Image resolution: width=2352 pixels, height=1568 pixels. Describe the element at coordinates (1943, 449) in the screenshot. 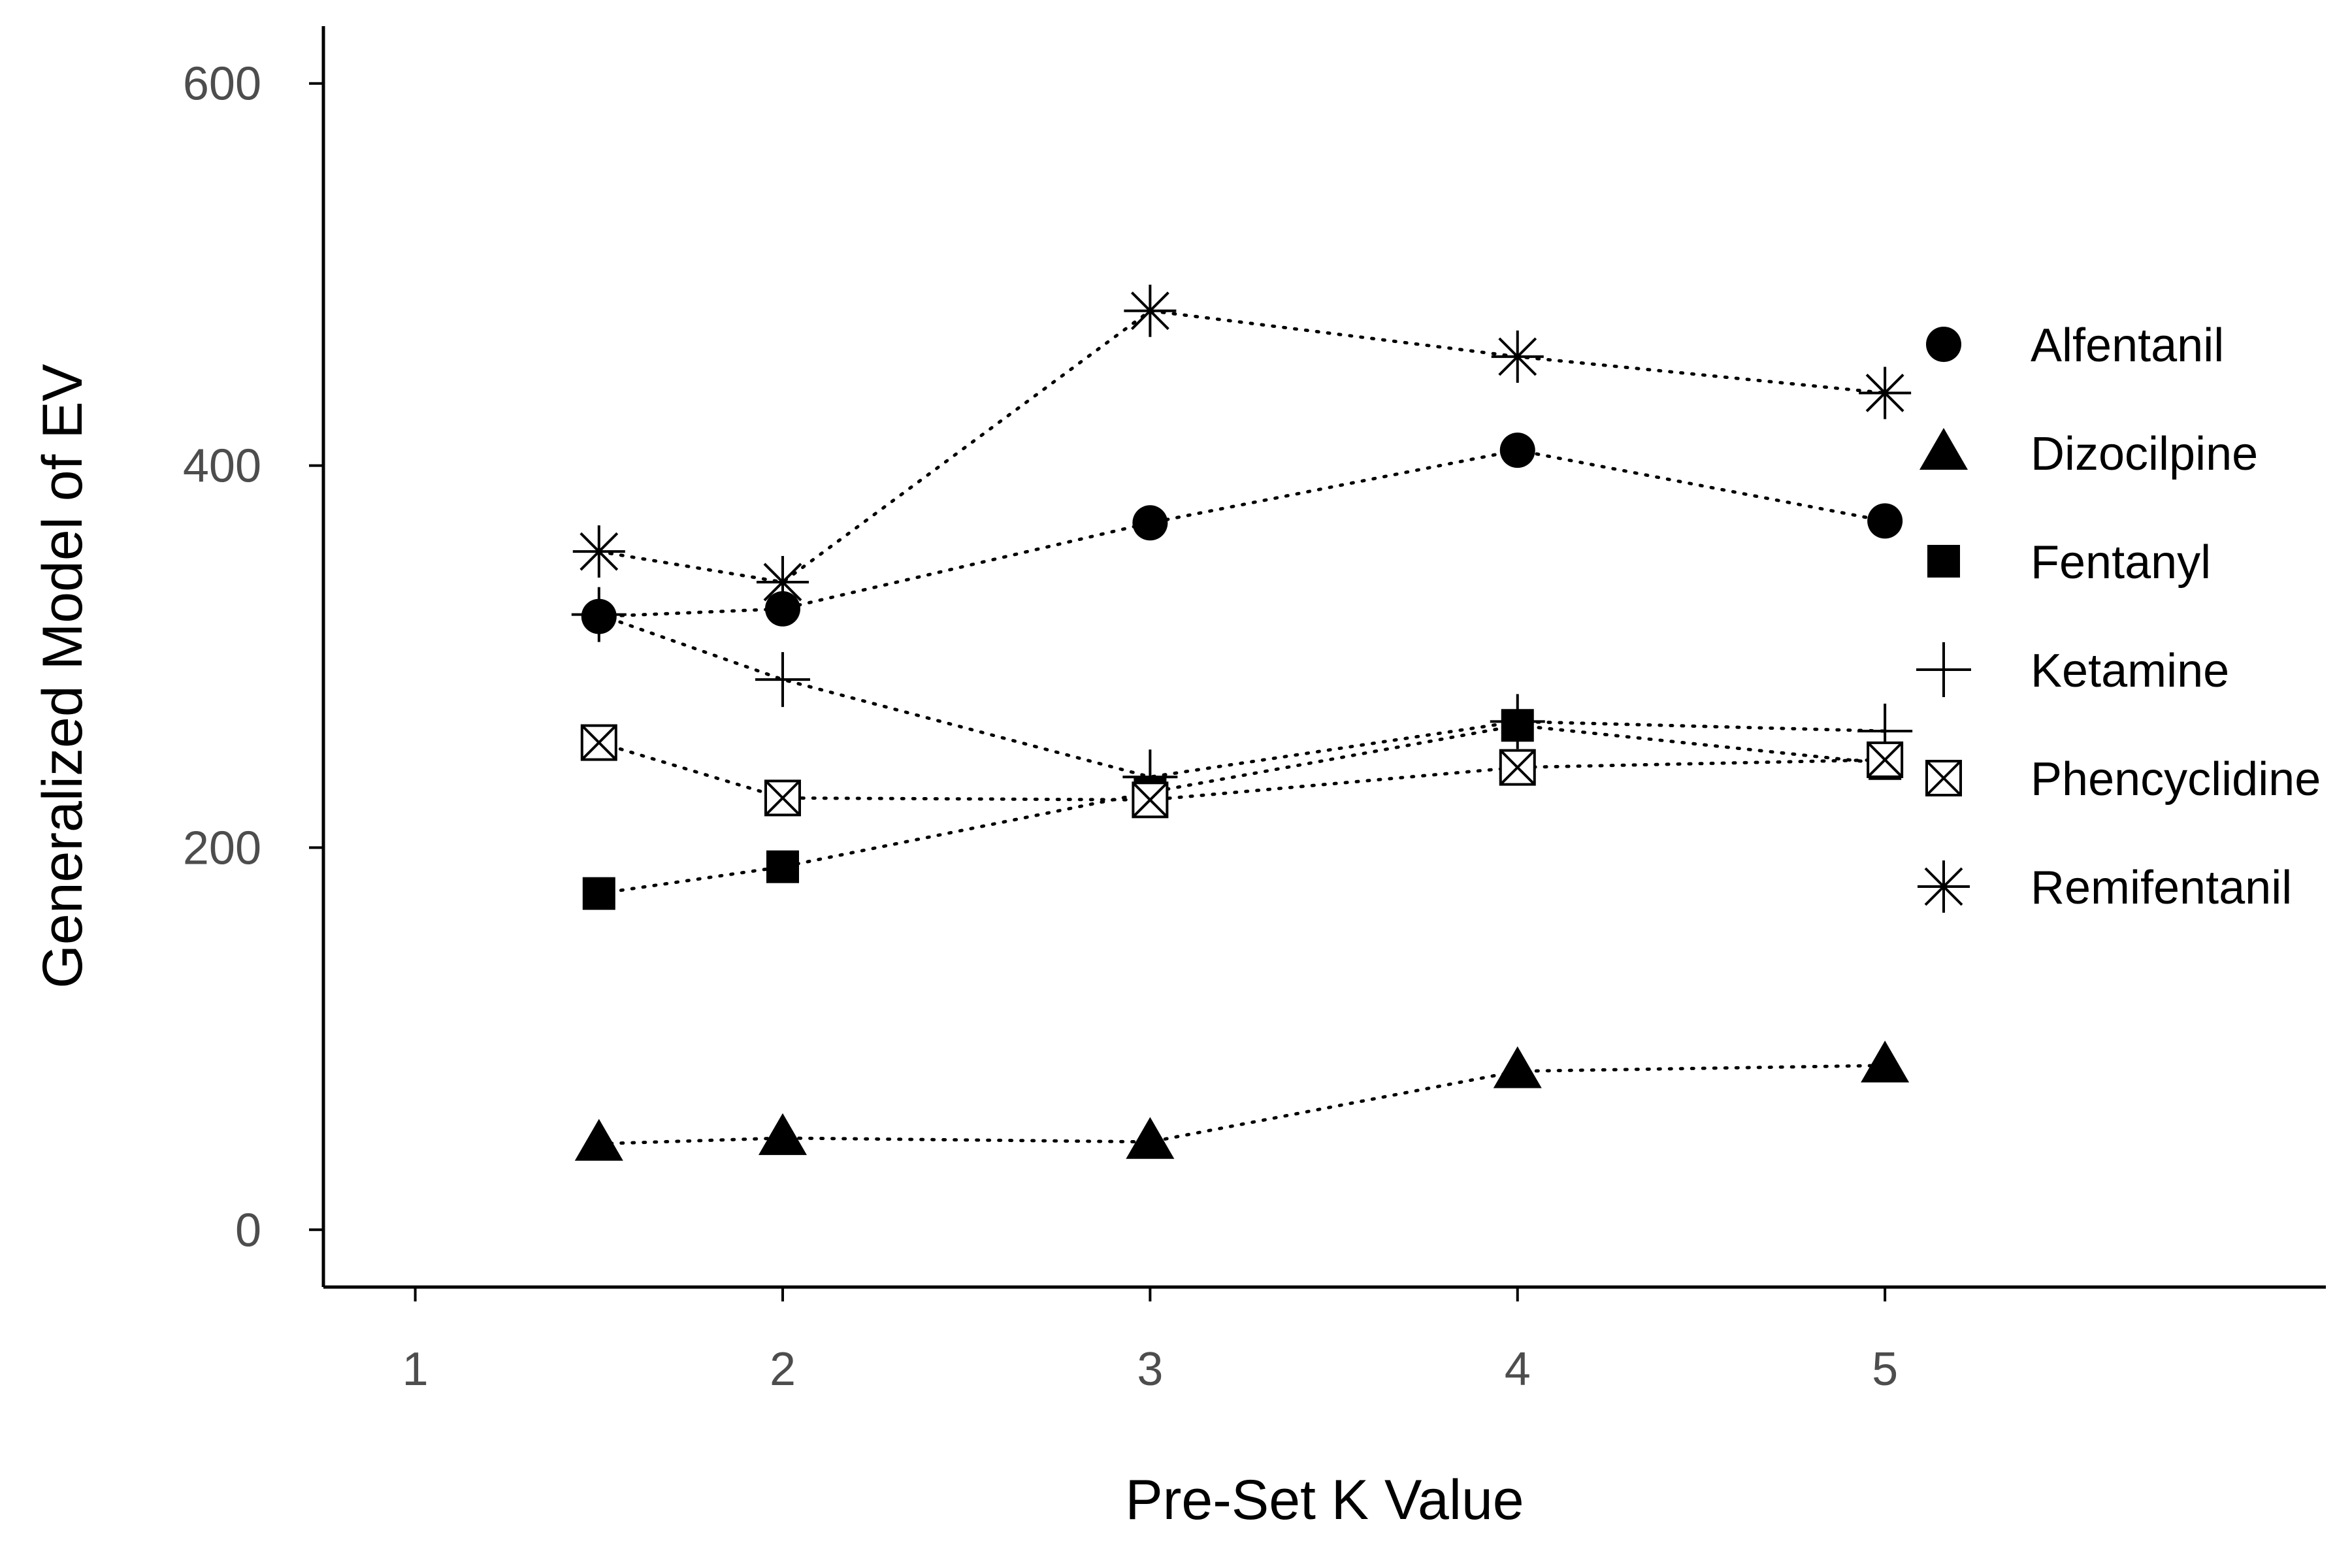

I see `legend-key-dizocilpine` at that location.